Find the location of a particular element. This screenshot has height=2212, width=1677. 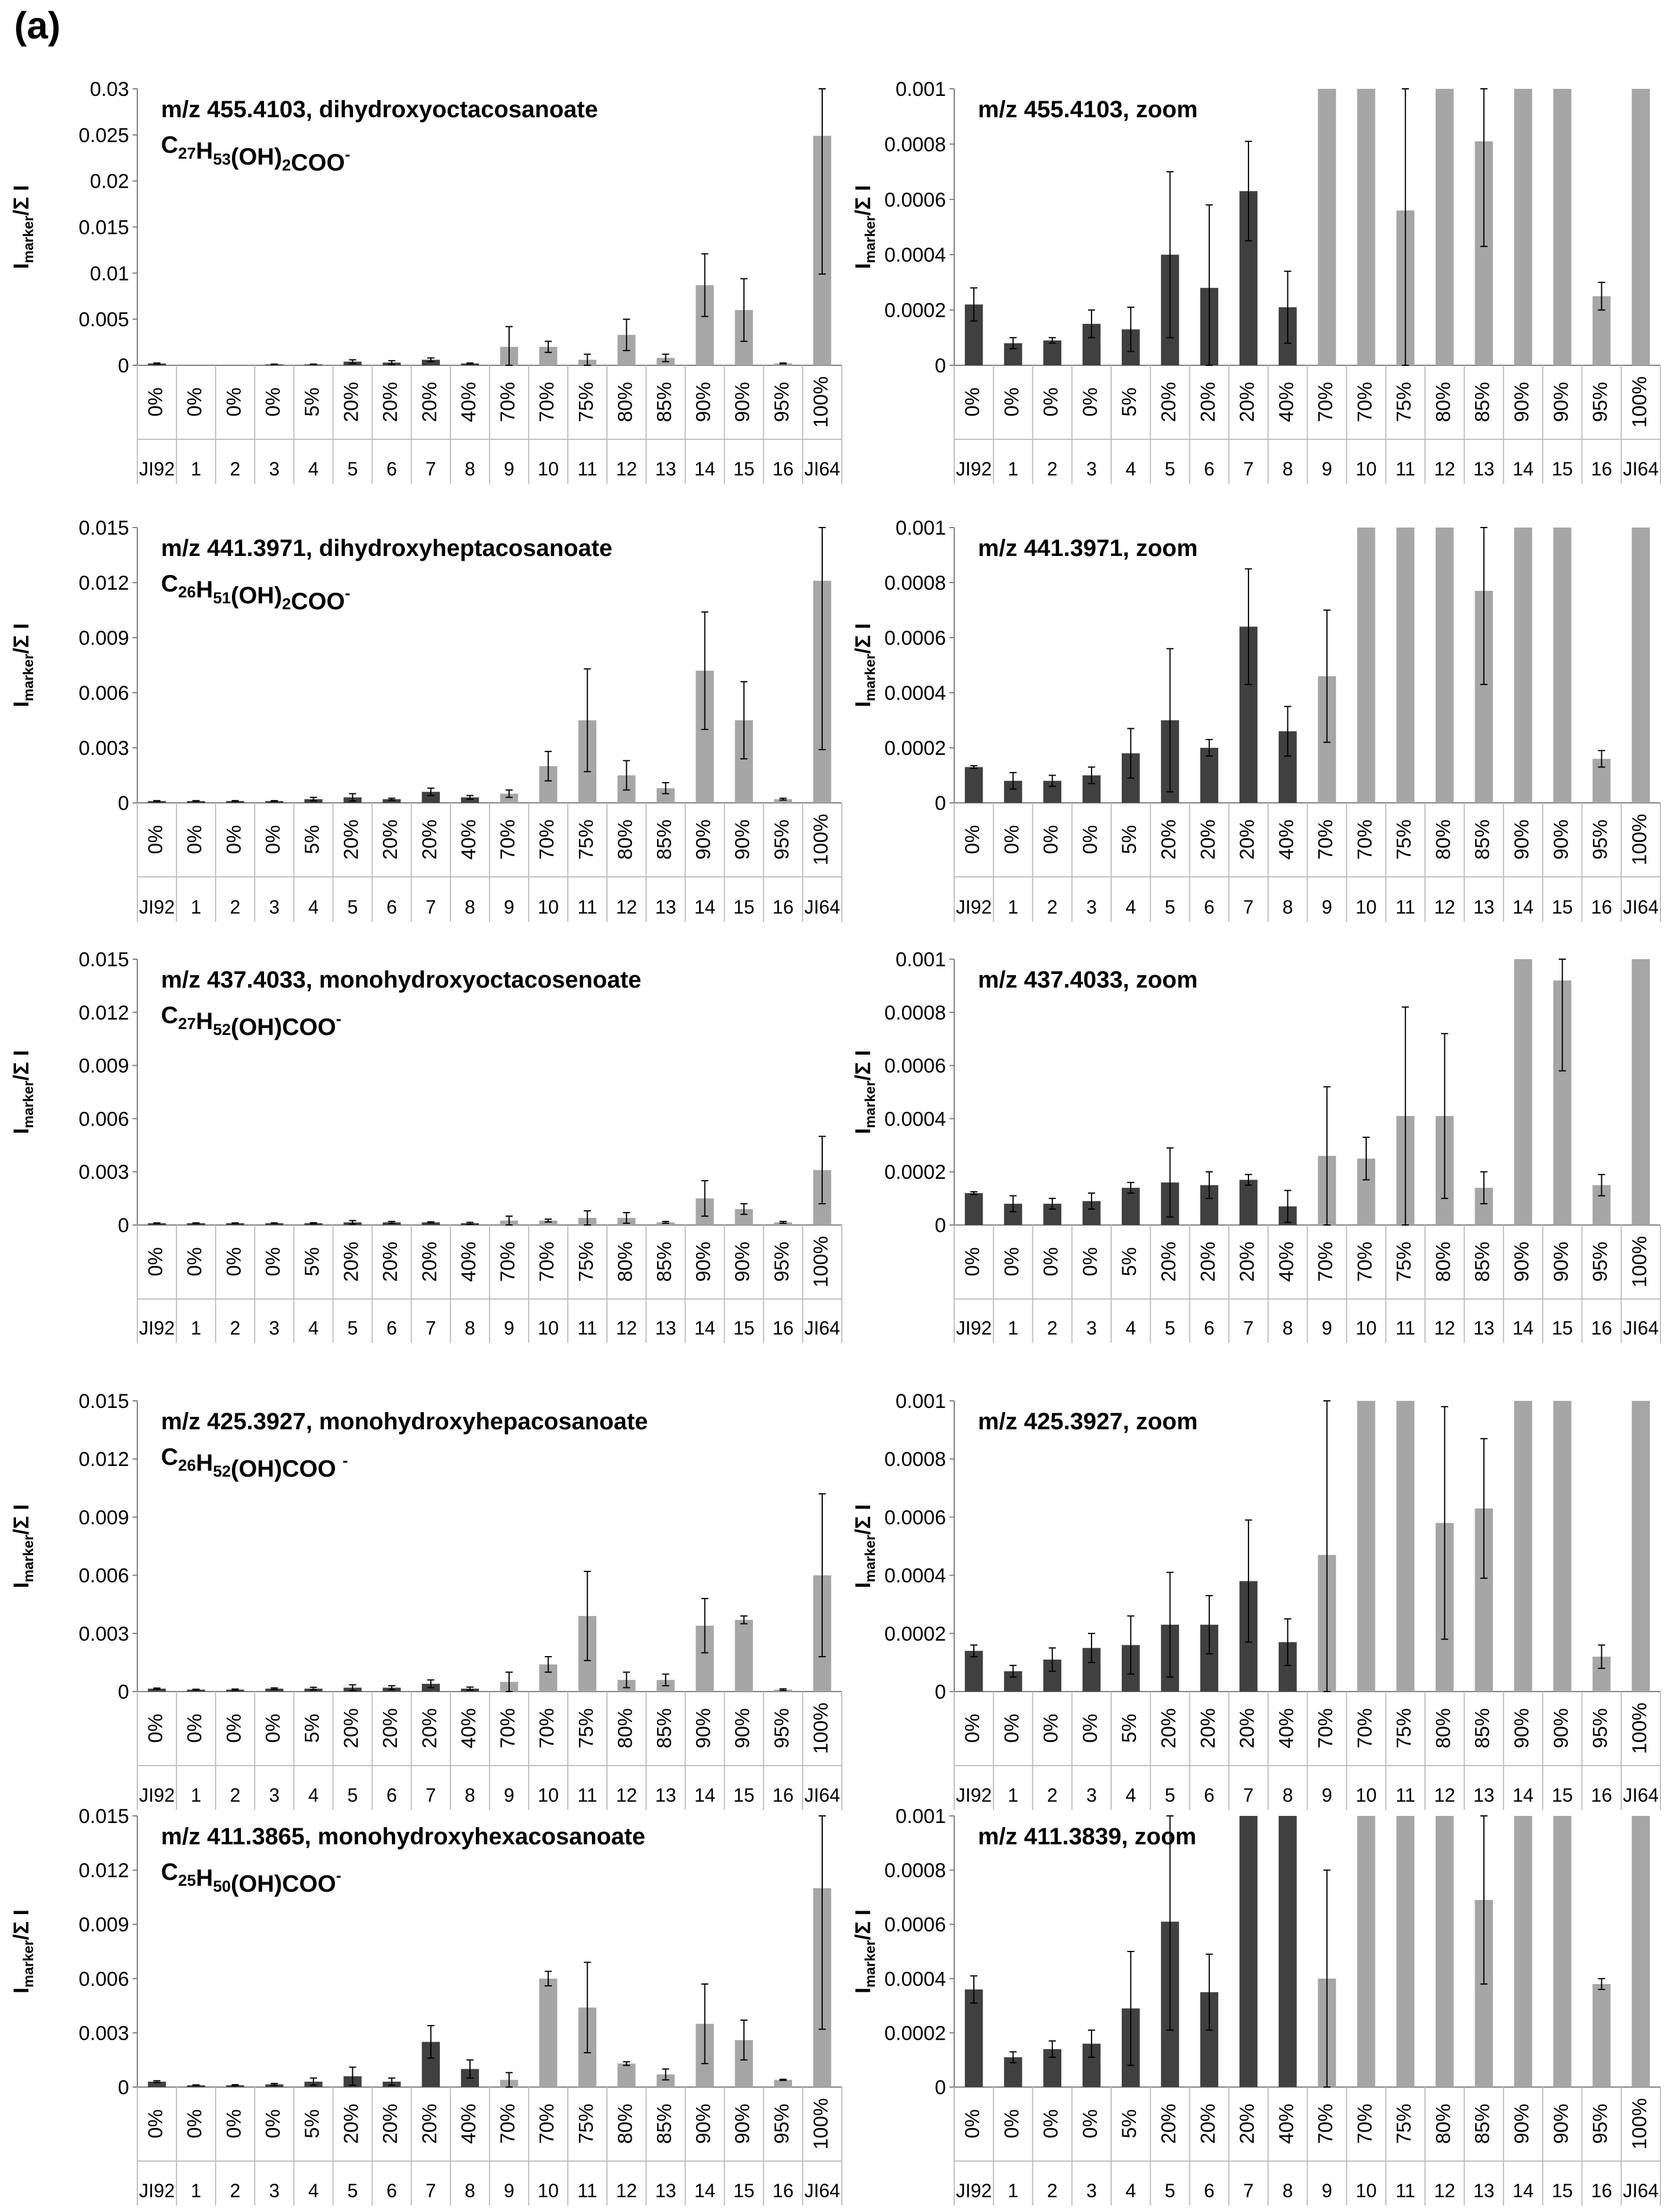

chart-formula: C26H51(OH)2COO- is located at coordinates (255, 593).